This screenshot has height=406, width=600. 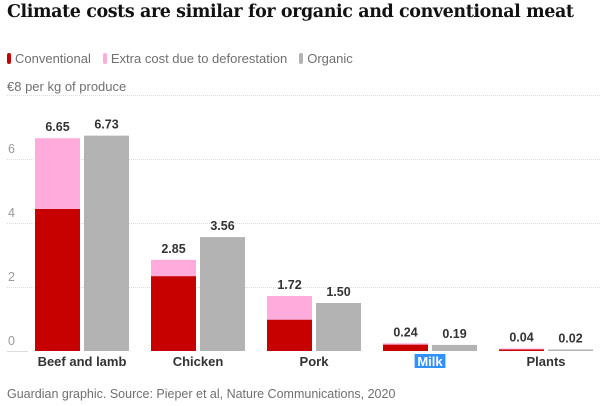 What do you see at coordinates (11, 341) in the screenshot?
I see `y-tick-label-0: 0` at bounding box center [11, 341].